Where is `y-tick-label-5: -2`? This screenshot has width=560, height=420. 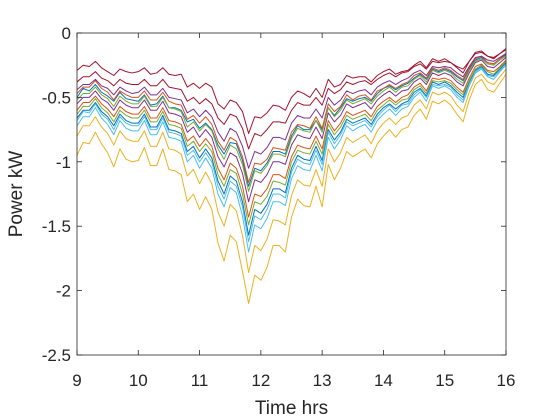
y-tick-label-5: -2 is located at coordinates (63, 291).